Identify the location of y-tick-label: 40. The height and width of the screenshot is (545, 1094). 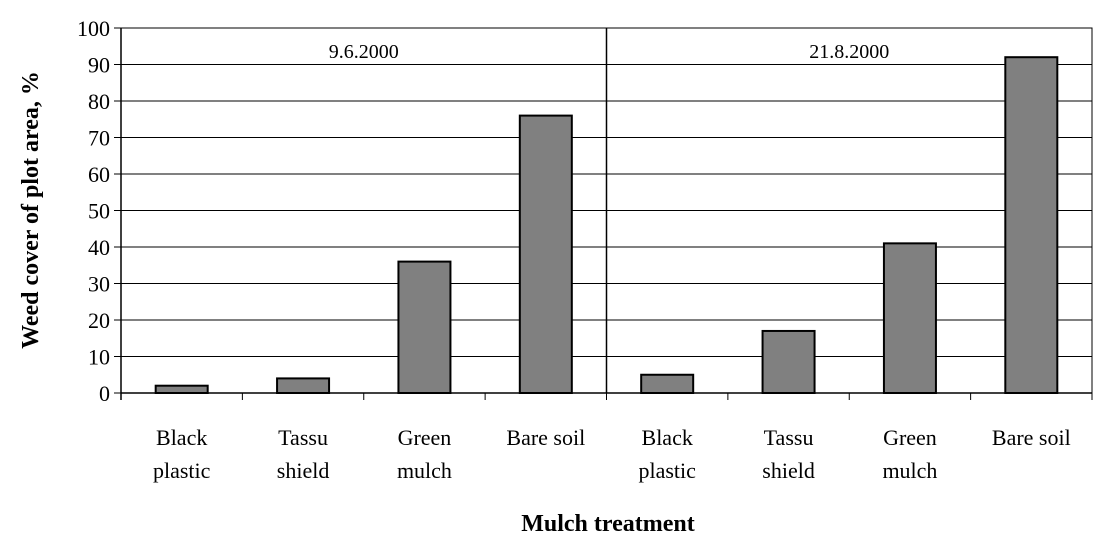
(99, 247).